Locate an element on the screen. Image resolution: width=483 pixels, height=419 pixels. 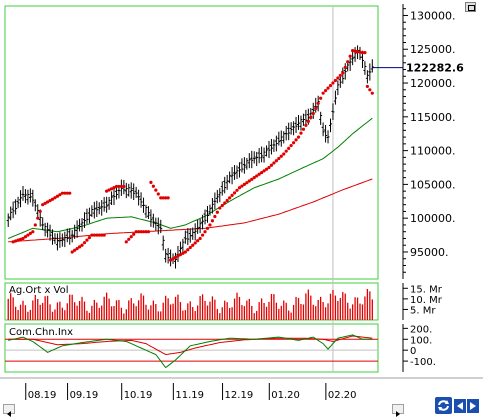
nav-right-button is located at coordinates (473, 406).